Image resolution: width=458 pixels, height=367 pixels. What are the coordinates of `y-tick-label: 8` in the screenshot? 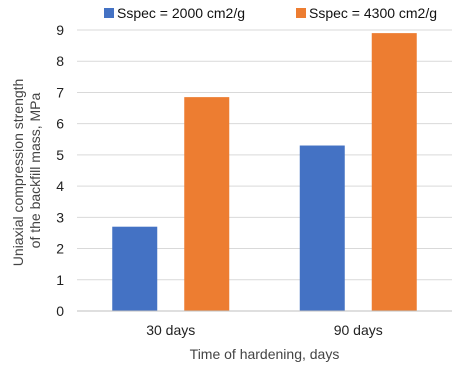 It's located at (60, 61).